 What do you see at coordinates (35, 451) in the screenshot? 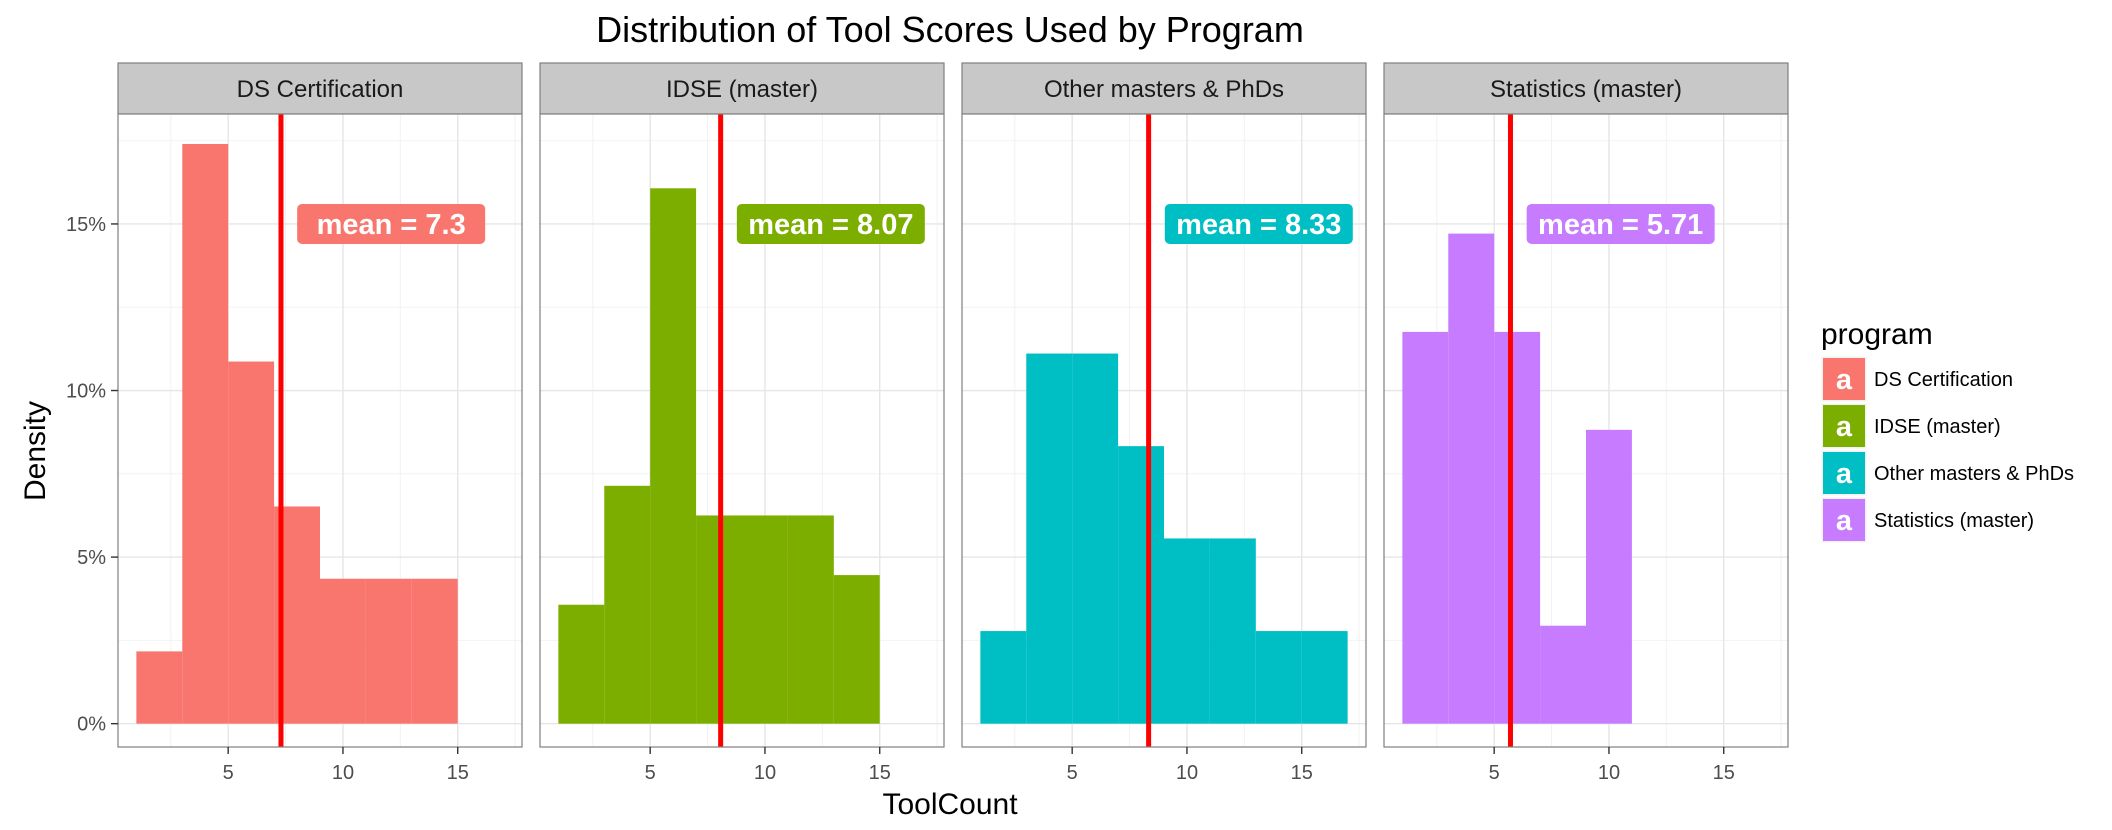
I see `y-axis-title: Density` at bounding box center [35, 451].